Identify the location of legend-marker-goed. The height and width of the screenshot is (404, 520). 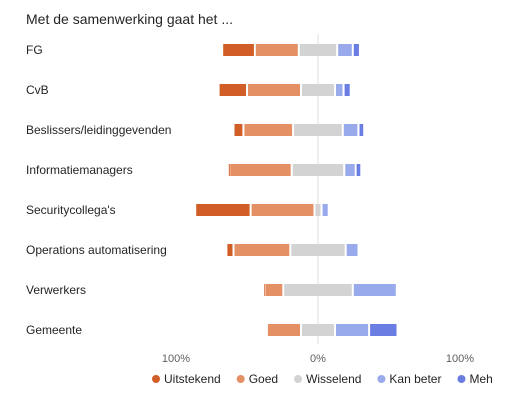
(240, 379).